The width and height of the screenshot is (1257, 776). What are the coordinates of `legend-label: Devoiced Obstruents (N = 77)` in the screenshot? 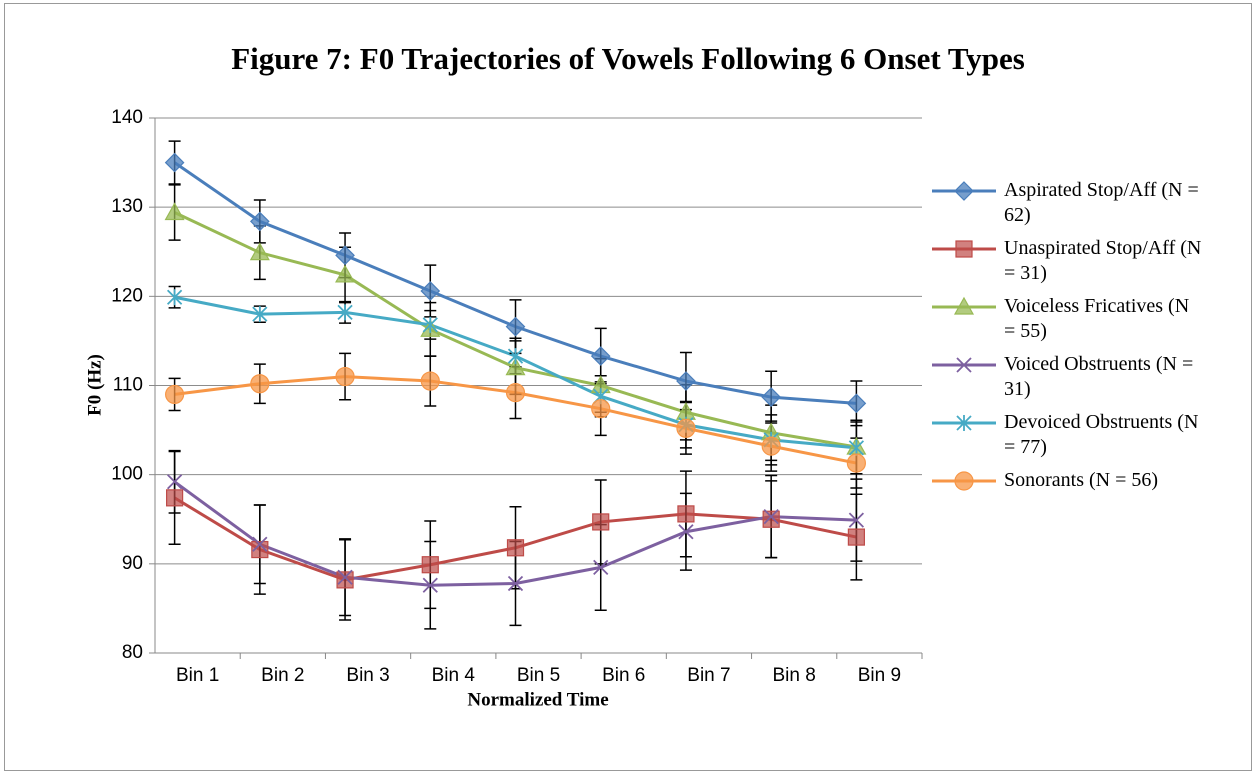 It's located at (1101, 434).